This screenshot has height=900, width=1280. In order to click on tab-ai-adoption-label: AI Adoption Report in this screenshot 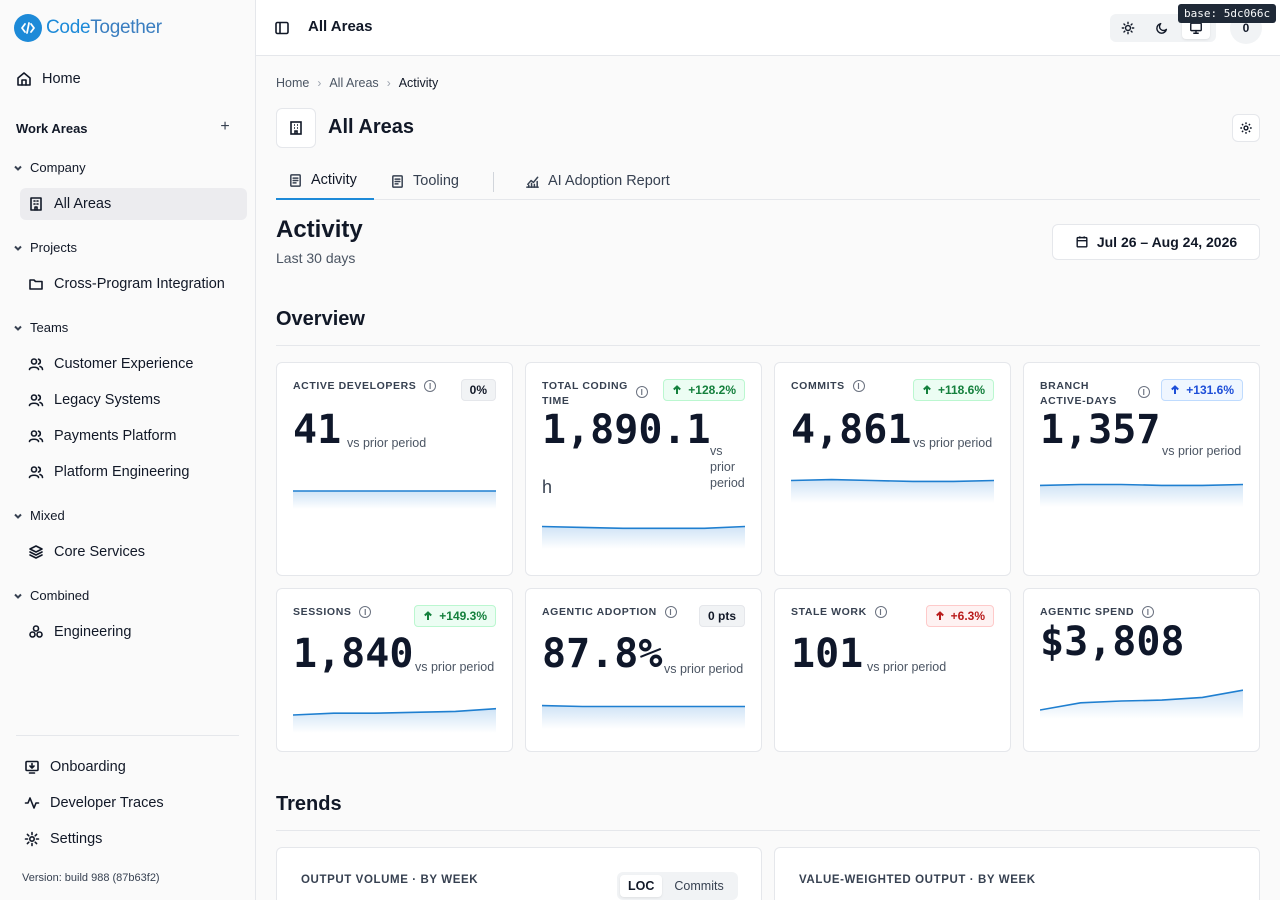, I will do `click(609, 181)`.